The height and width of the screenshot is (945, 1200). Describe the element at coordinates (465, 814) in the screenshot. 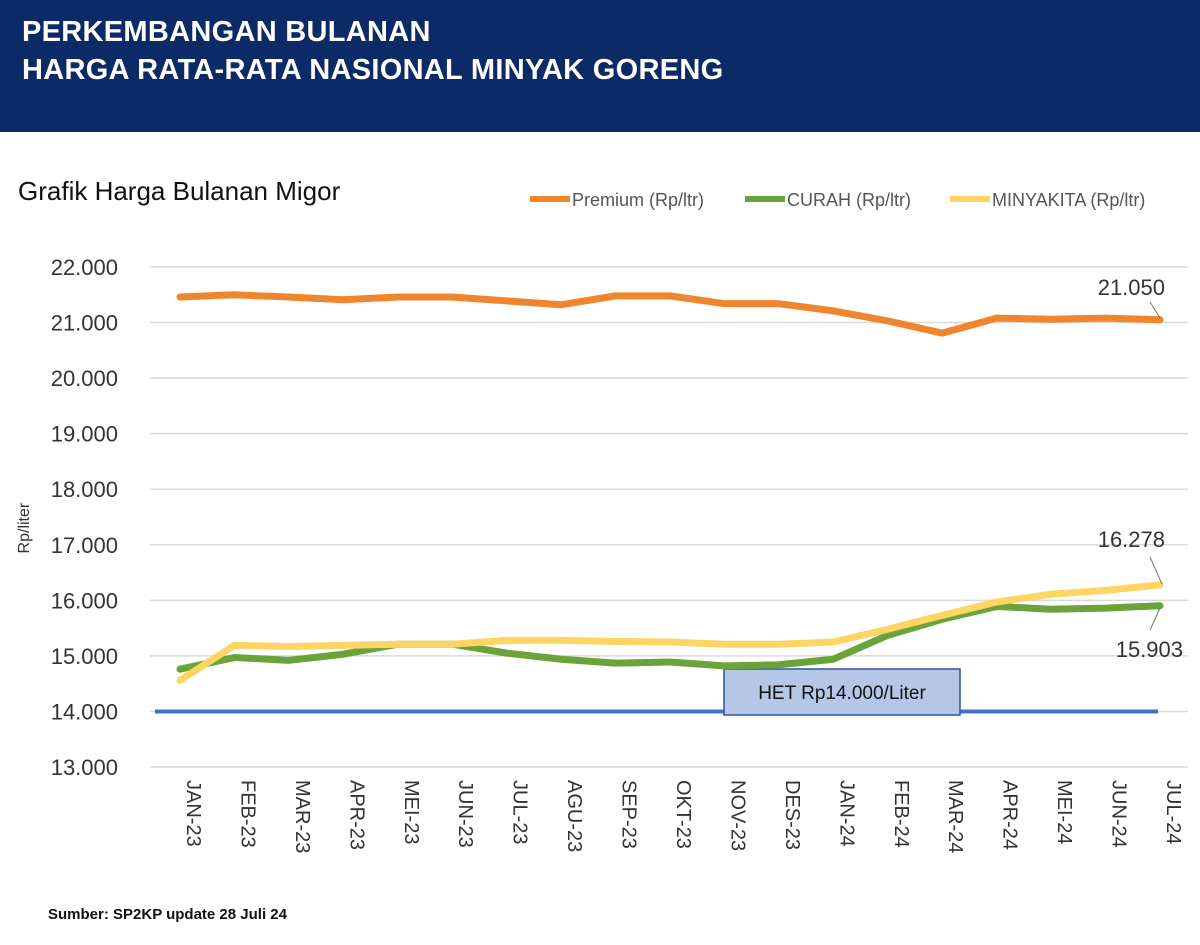

I see `x-tick-label: JUN-23` at that location.